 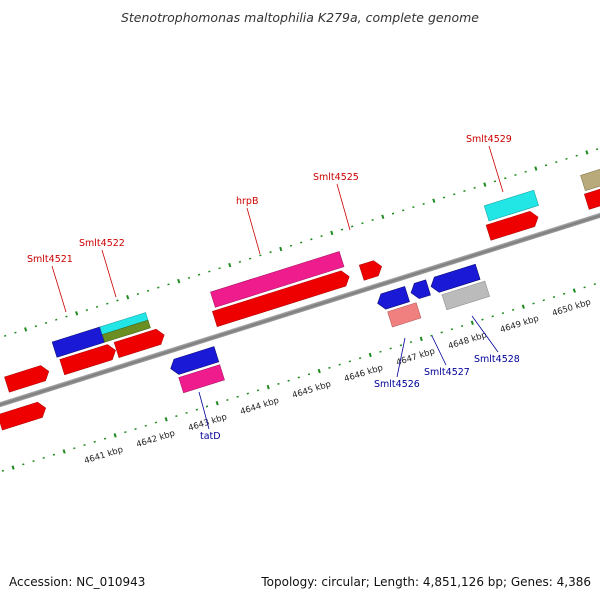 I want to click on gene-feature-khaki, so click(x=590, y=178).